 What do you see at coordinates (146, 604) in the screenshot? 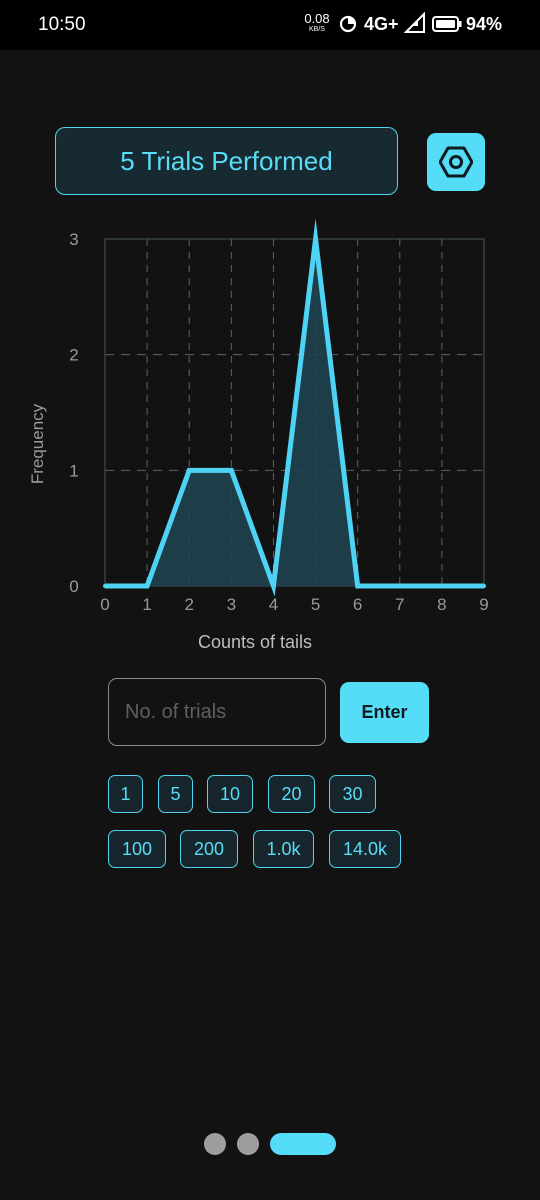
I see `x-tick-label-1: 1` at bounding box center [146, 604].